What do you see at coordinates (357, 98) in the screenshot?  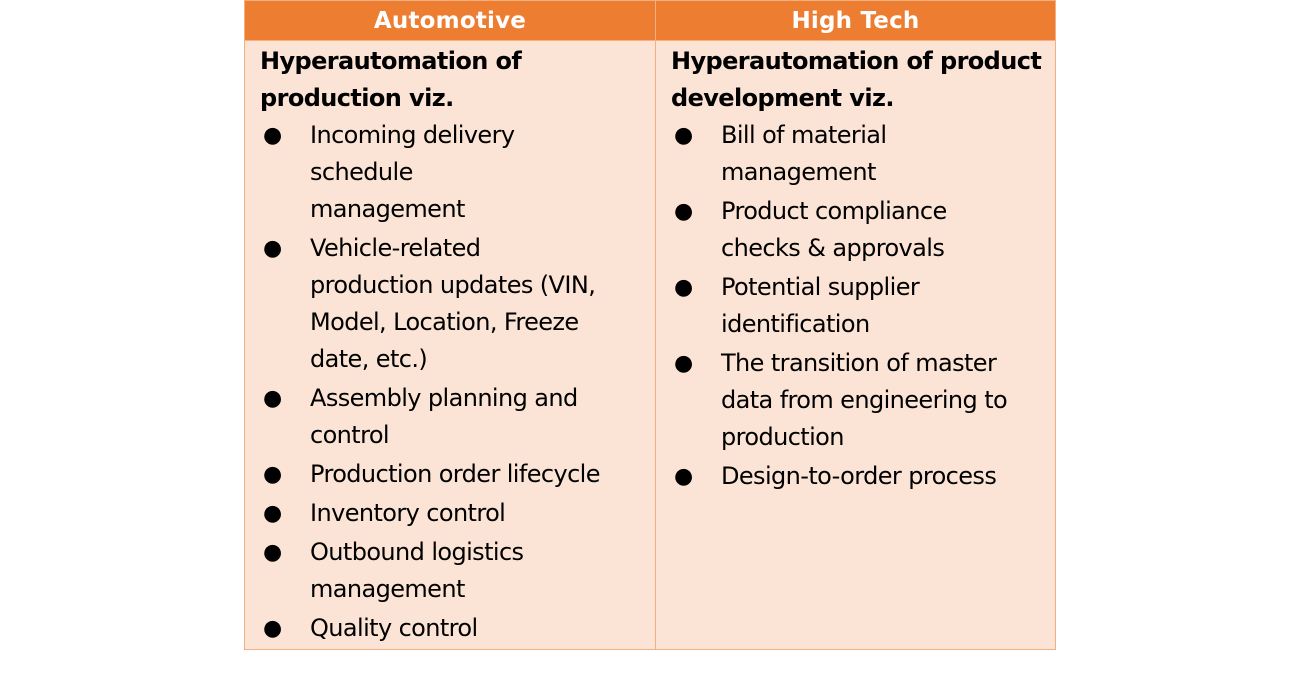 I see `intro-line: production viz.` at bounding box center [357, 98].